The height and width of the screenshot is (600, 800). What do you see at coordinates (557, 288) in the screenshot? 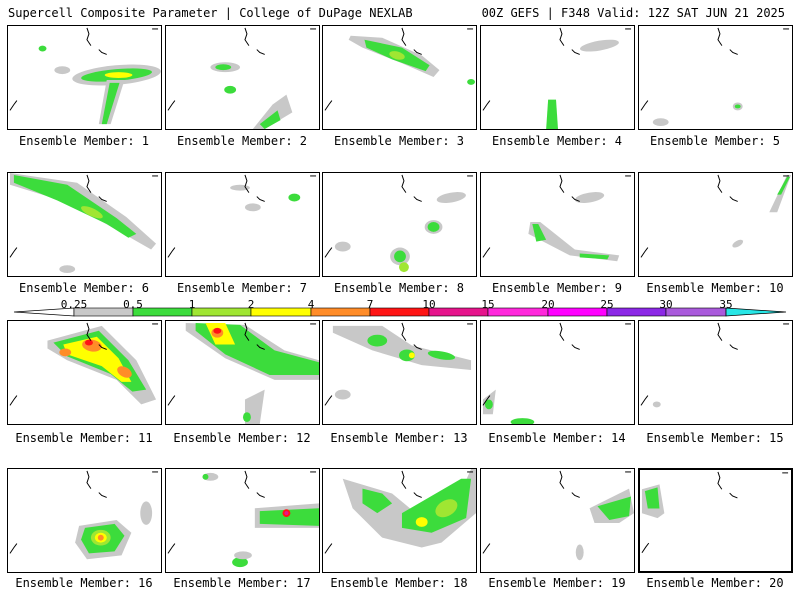
I see `member-label-9: Ensemble Member: 9` at bounding box center [557, 288].